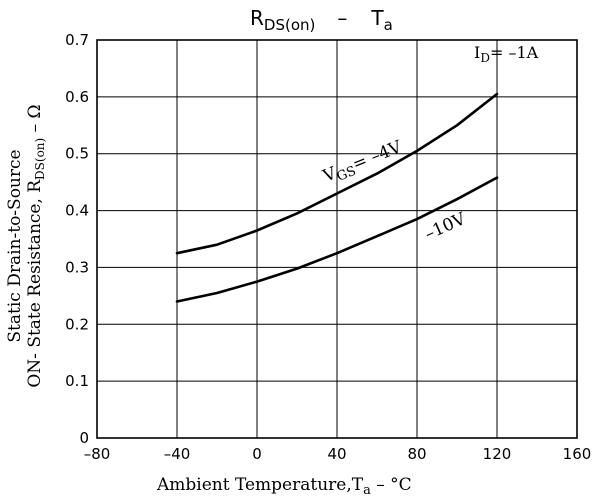 This screenshot has height=497, width=596. Describe the element at coordinates (321, 20) in the screenshot. I see `chart-title: RDS(on) – Ta` at that location.